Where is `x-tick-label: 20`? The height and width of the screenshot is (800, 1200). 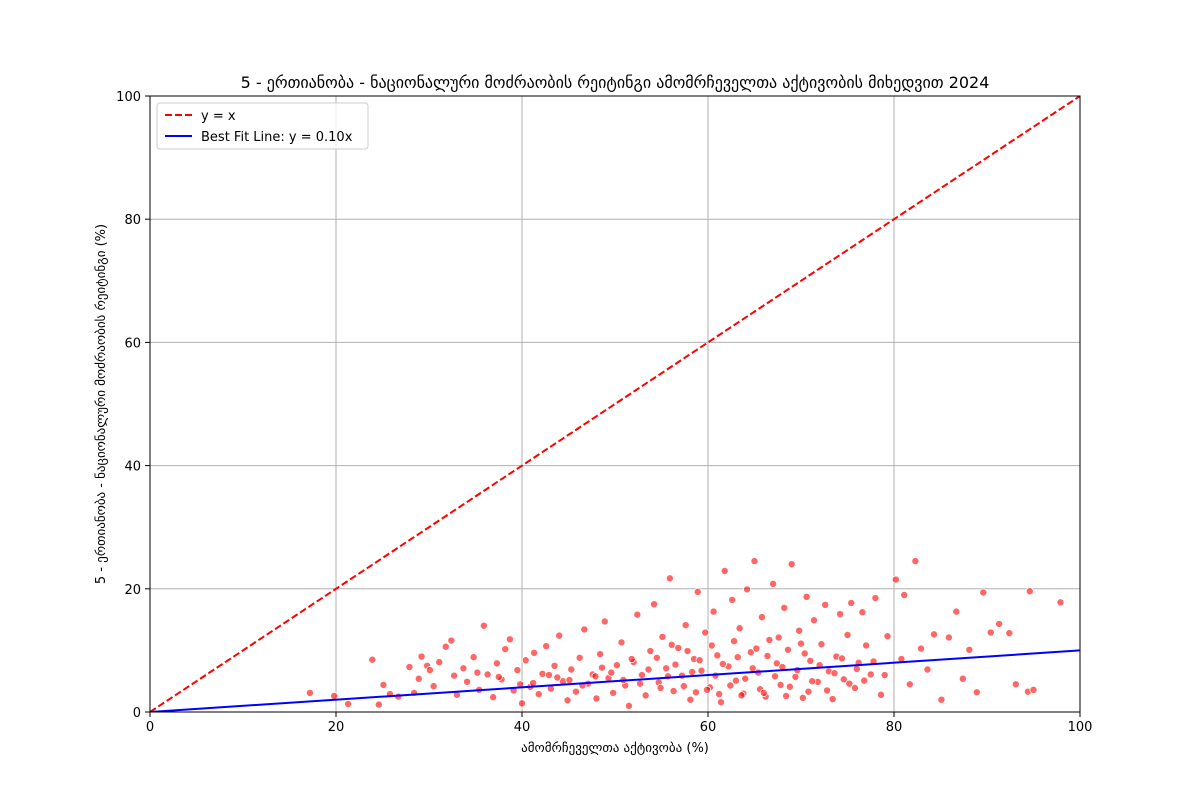 x-tick-label: 20 is located at coordinates (336, 727).